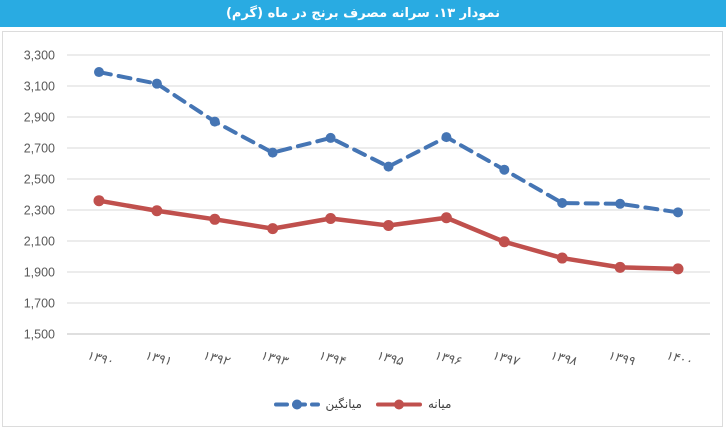 This screenshot has height=439, width=726. Describe the element at coordinates (39, 56) in the screenshot. I see `y-axis-tick-label: 3,300` at that location.